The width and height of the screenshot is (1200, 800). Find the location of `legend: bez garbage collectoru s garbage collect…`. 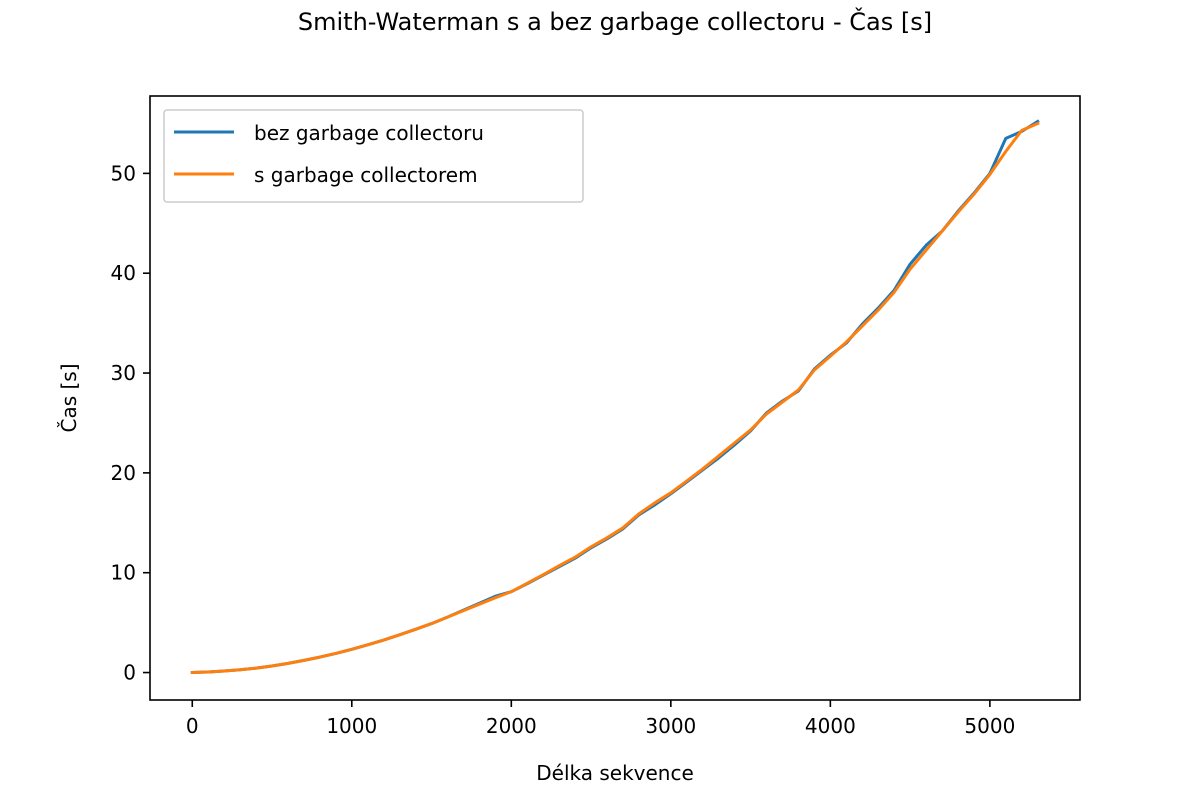

legend: bez garbage collectoru s garbage collect… is located at coordinates (373, 156).